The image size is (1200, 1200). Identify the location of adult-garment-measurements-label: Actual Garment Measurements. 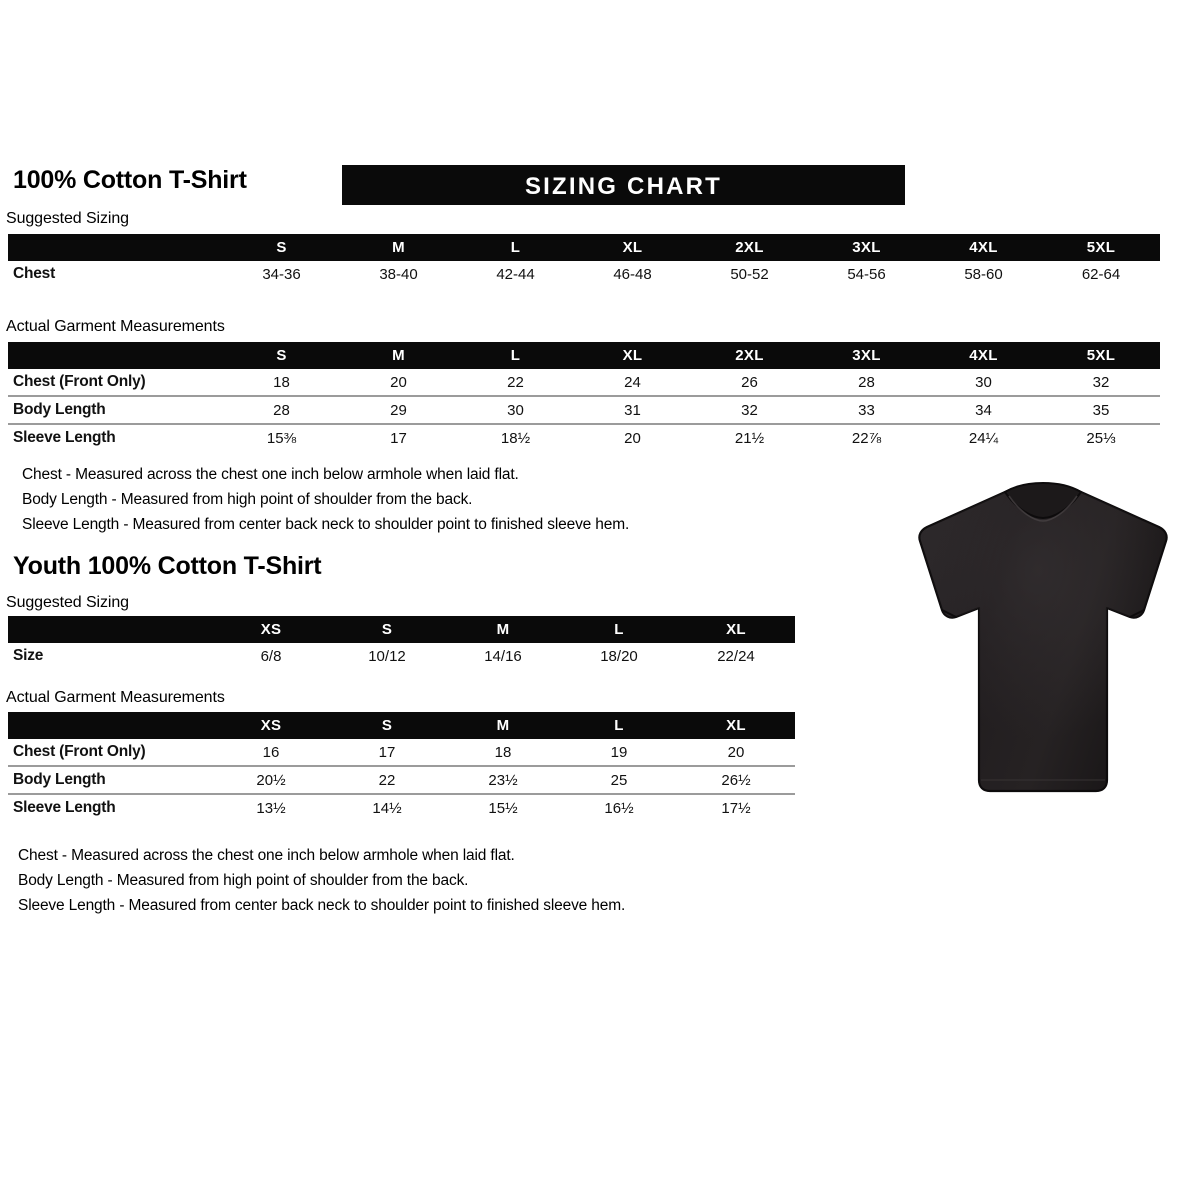
(115, 326).